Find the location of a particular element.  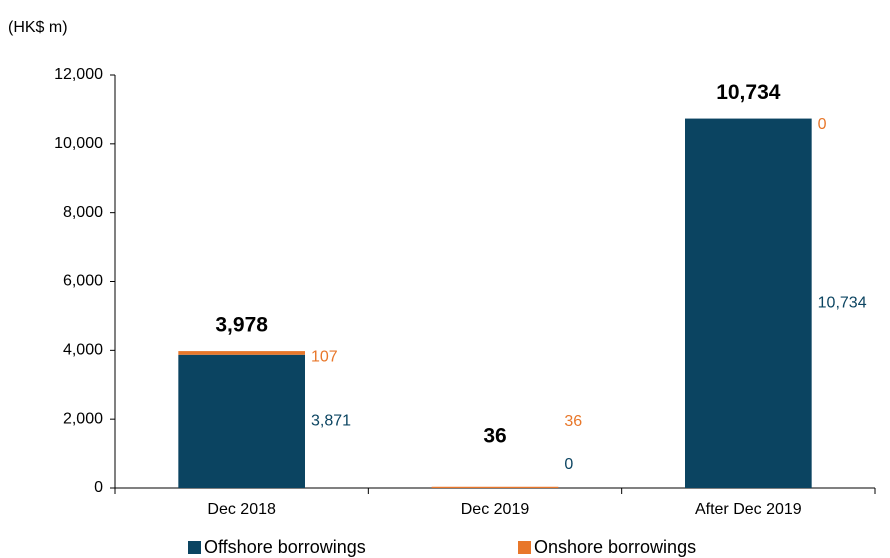

y-tick-label: 6,000 is located at coordinates (83, 281).